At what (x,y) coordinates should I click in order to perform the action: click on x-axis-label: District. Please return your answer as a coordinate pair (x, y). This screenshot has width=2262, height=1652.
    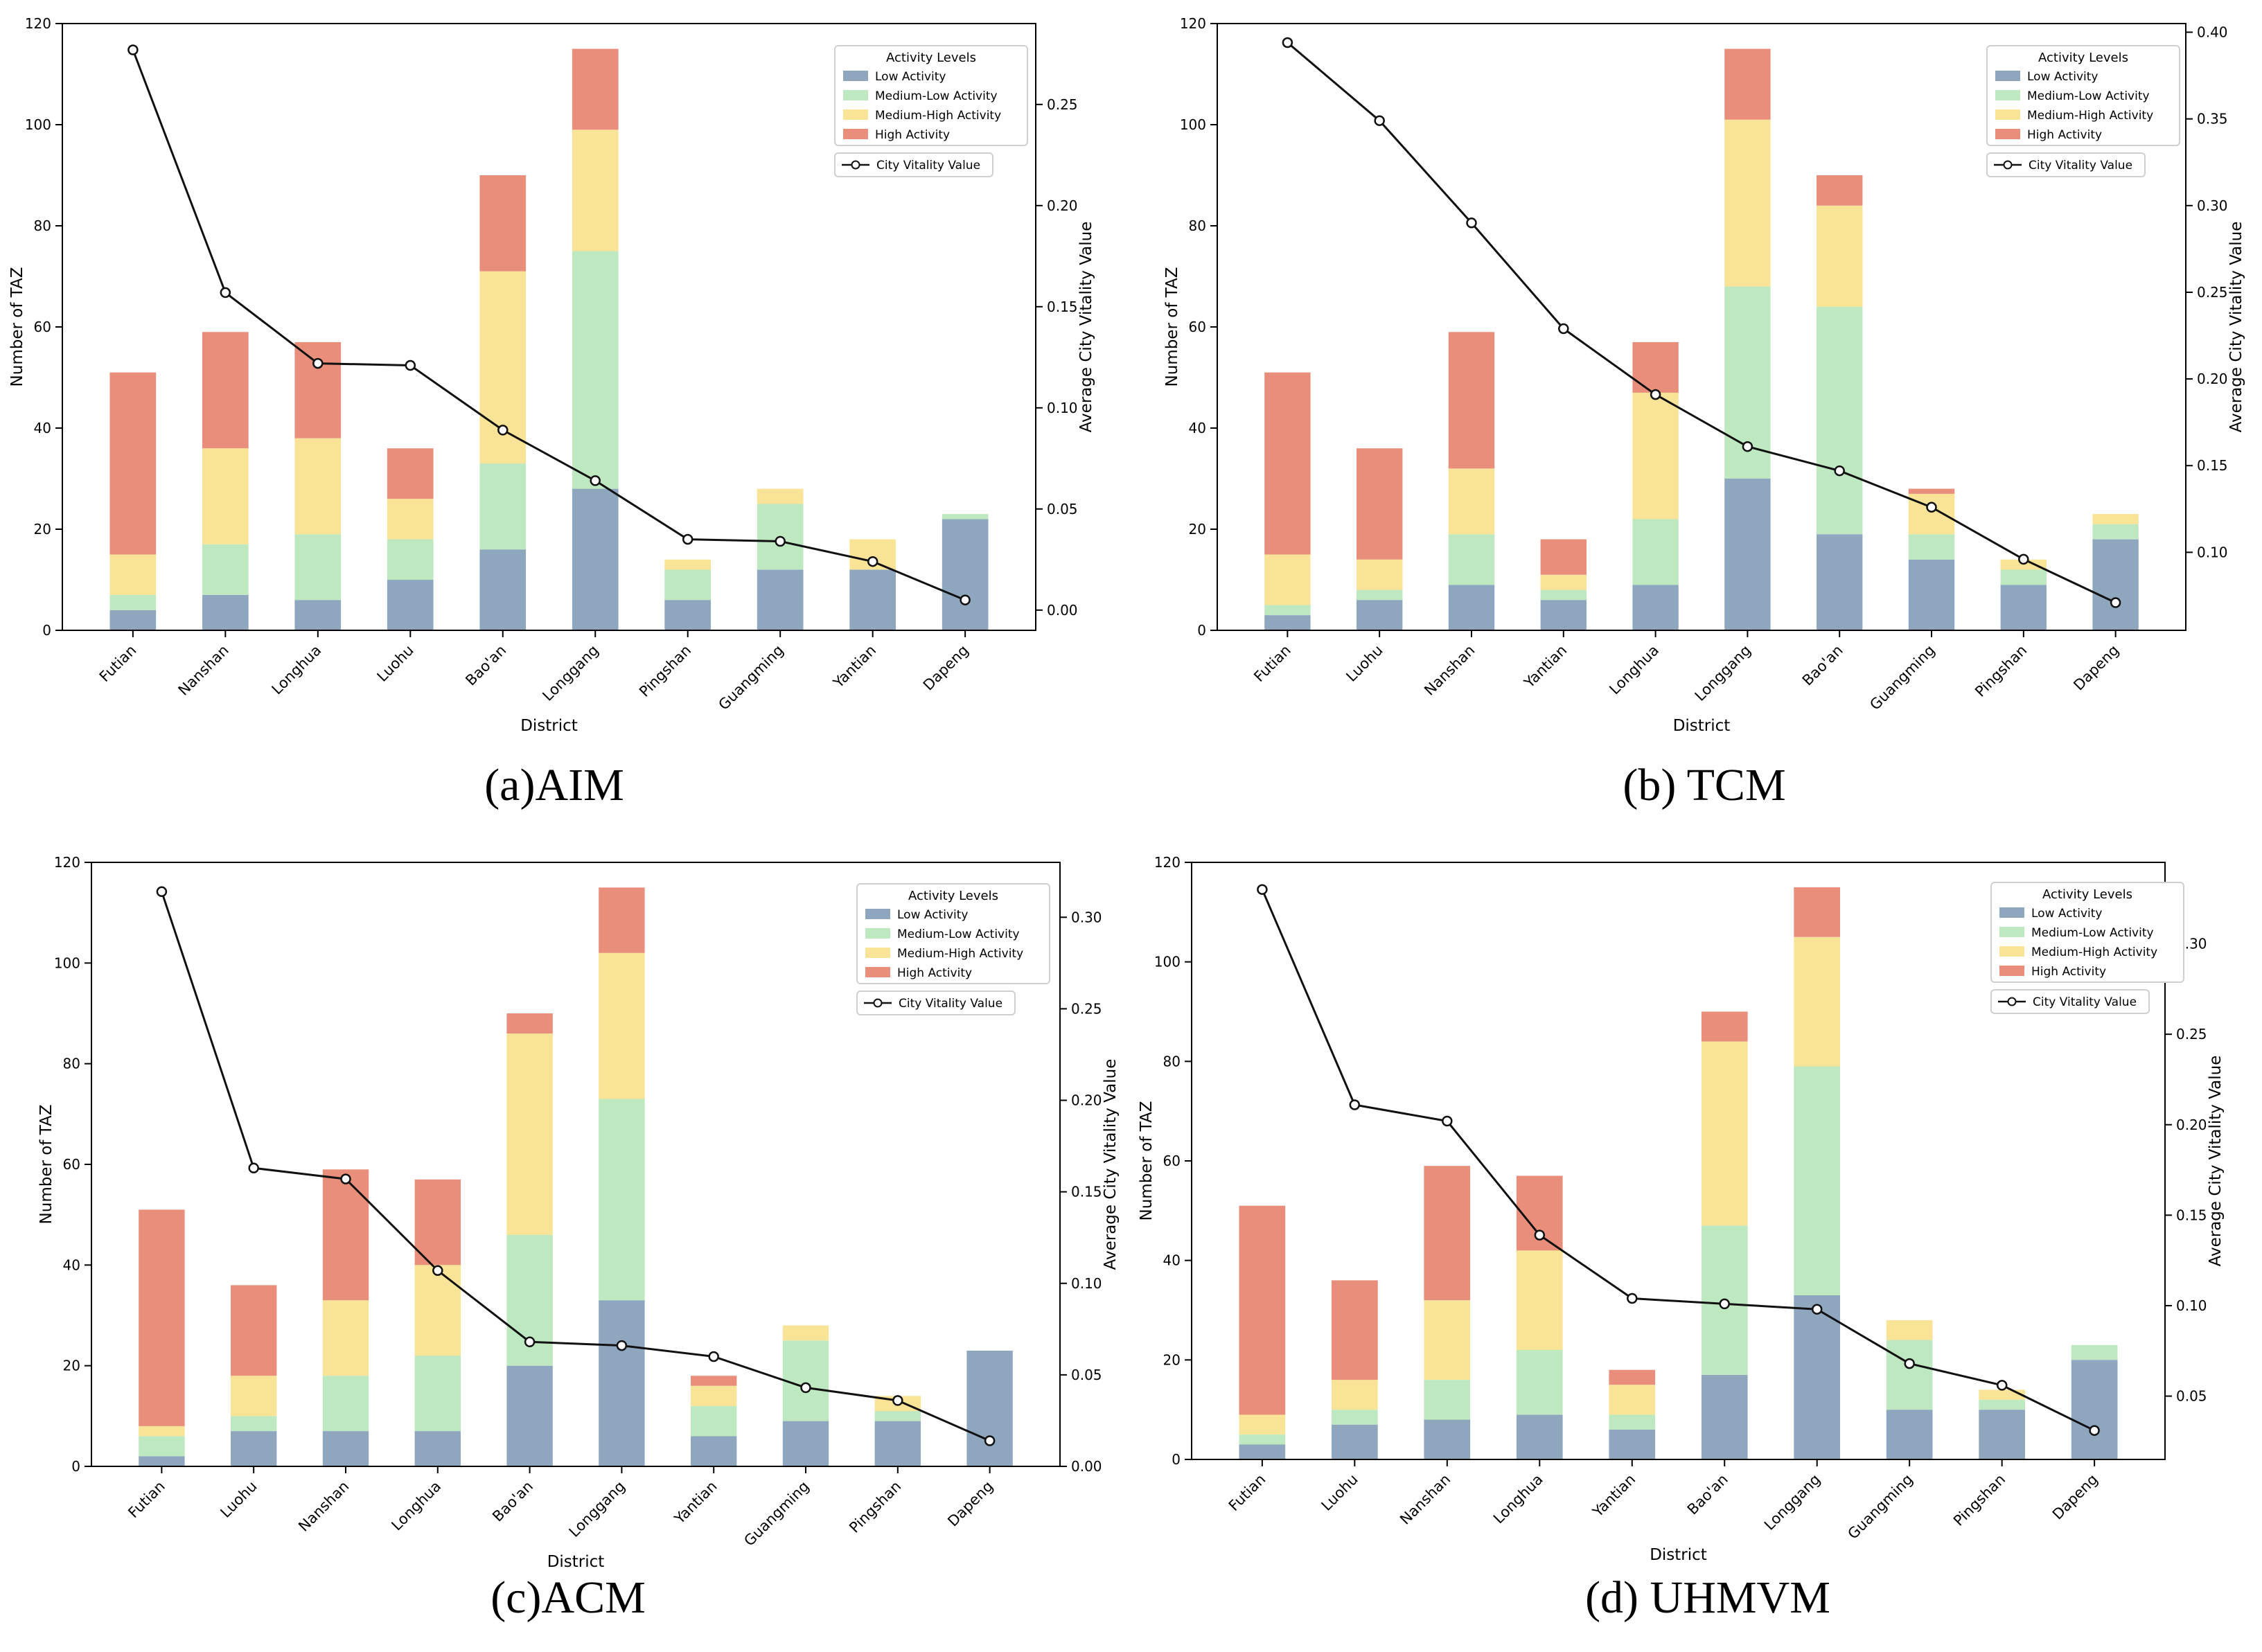
    Looking at the image, I should click on (1702, 726).